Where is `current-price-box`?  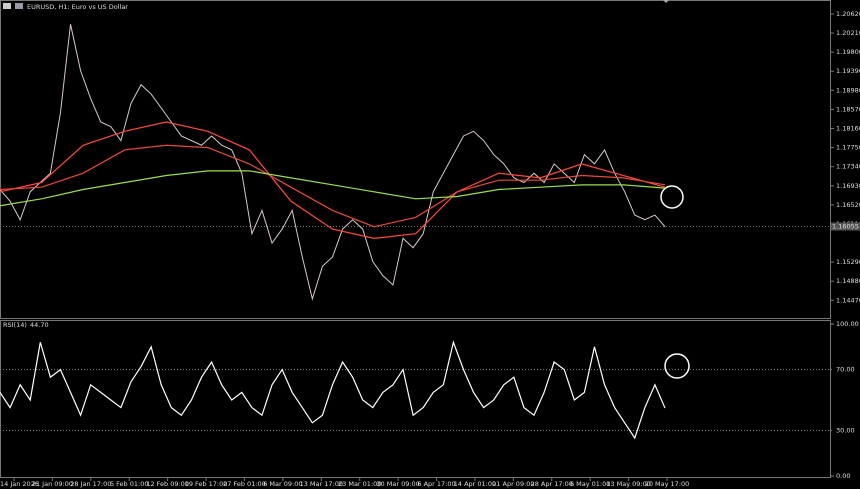
current-price-box is located at coordinates (845, 226).